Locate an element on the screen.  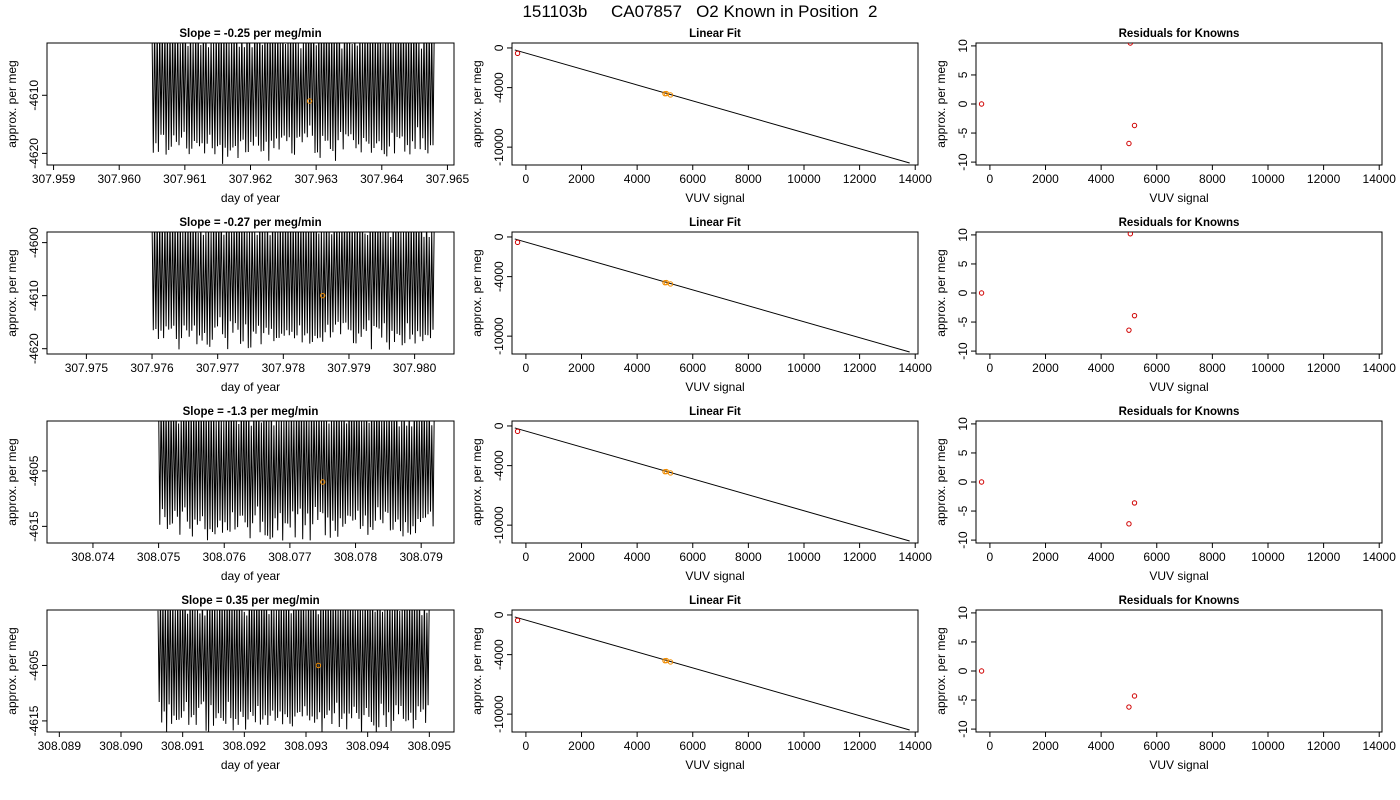
x-tick-label: 307.962 is located at coordinates (251, 179).